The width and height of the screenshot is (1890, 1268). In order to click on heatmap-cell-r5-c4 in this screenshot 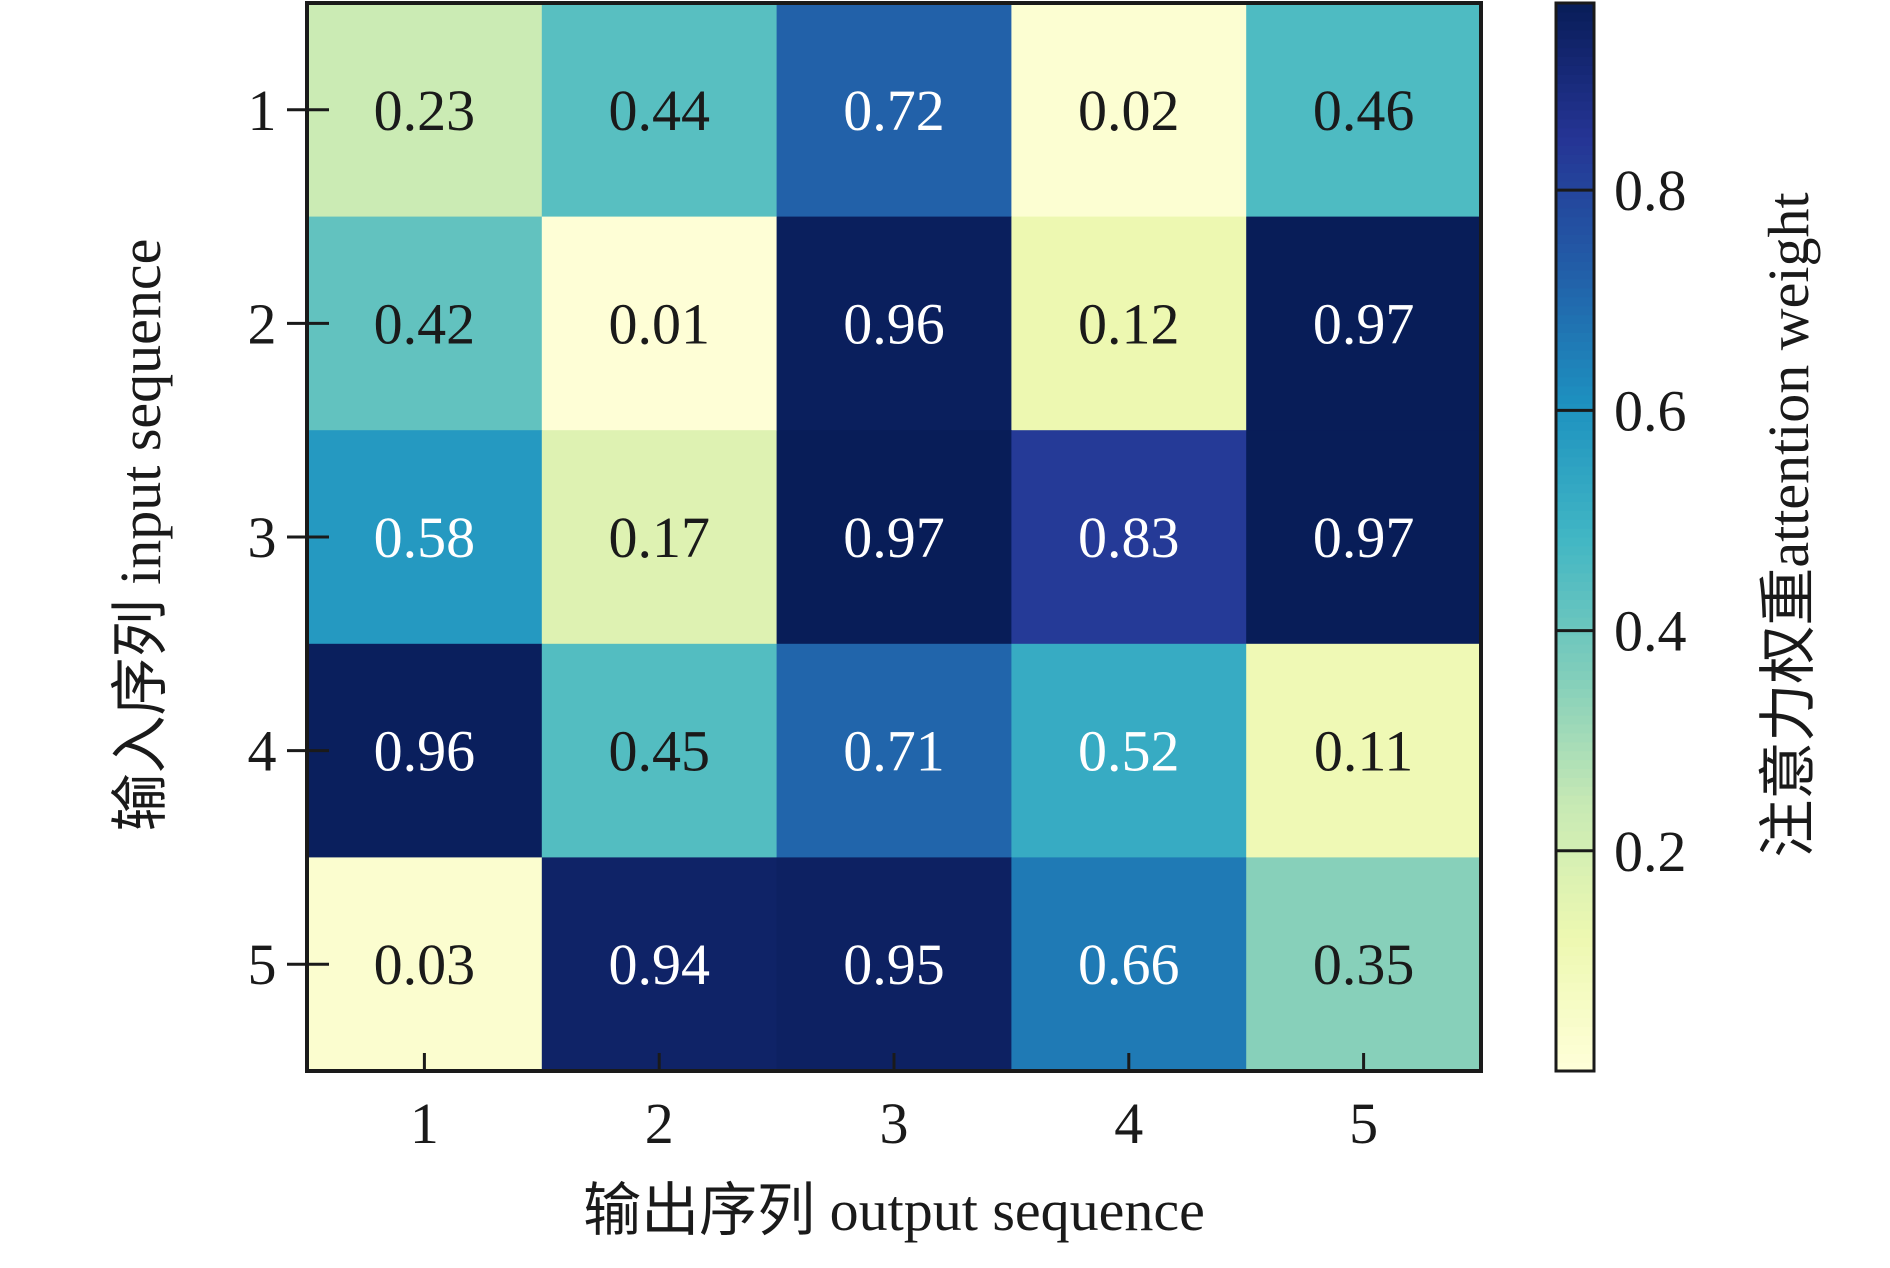, I will do `click(1129, 964)`.